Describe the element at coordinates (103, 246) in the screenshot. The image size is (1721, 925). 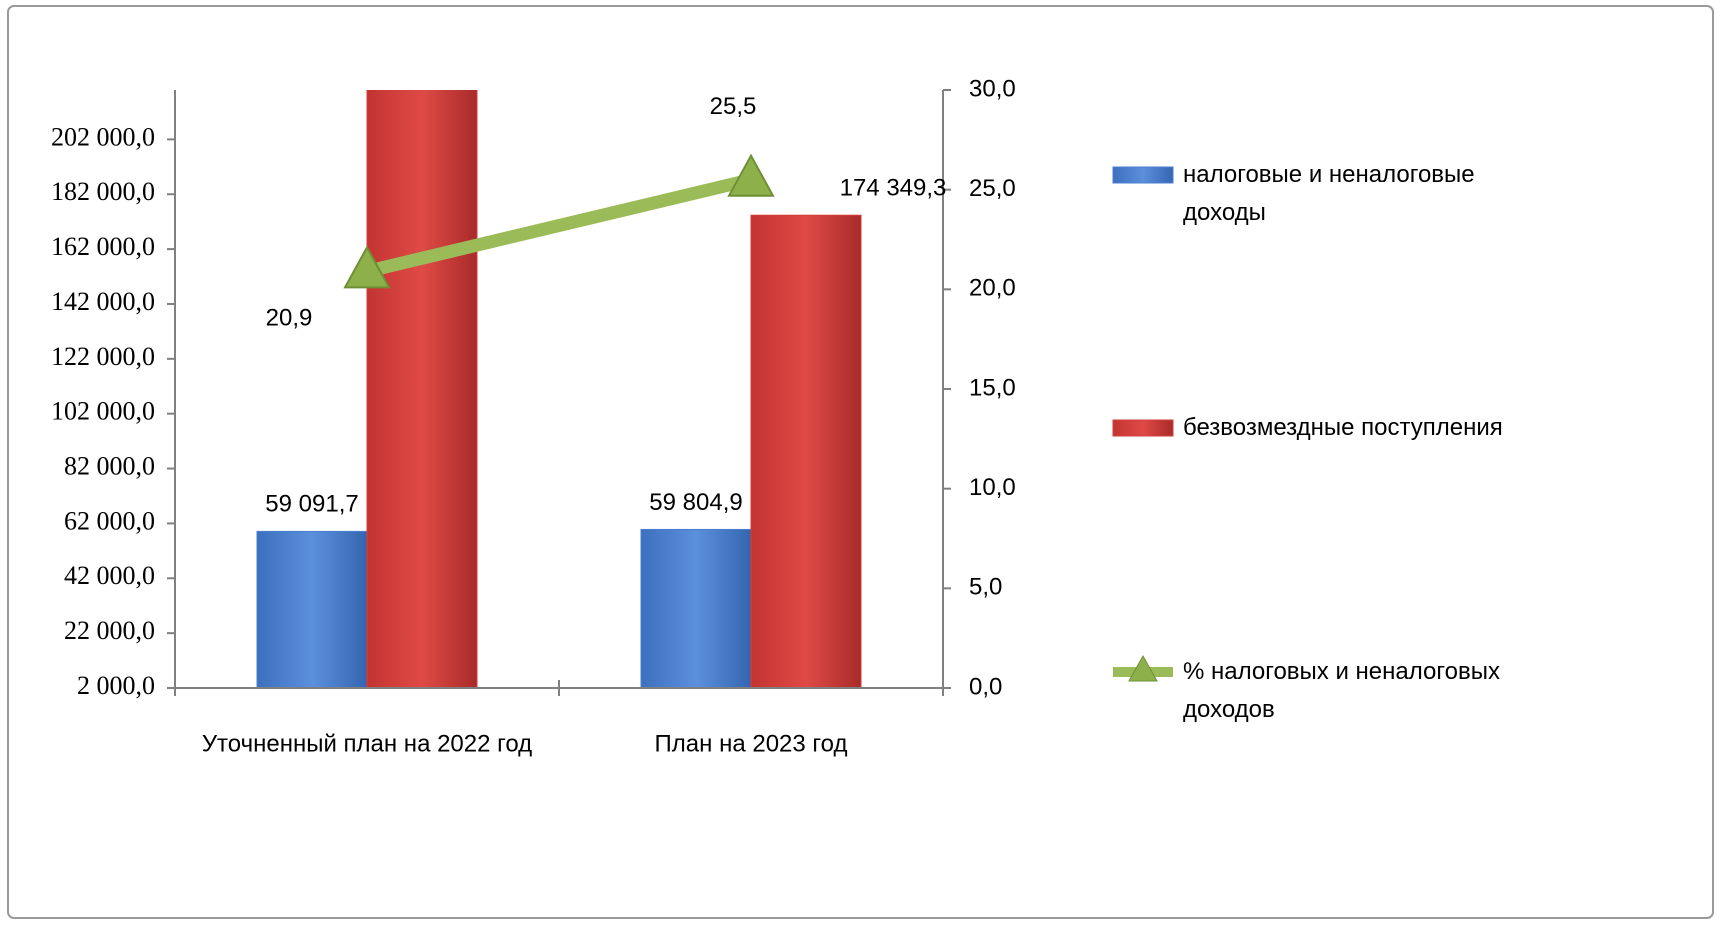
I see `y-tick-label: 162 000,0` at that location.